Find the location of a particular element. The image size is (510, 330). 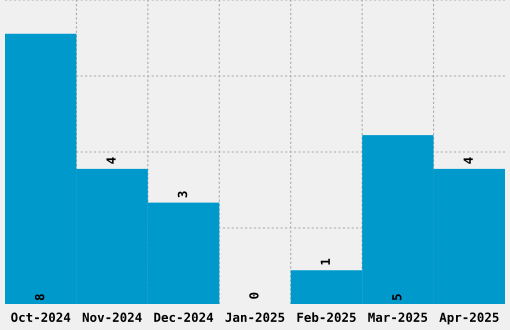

x-tick-label: Dec-2024 is located at coordinates (184, 317).